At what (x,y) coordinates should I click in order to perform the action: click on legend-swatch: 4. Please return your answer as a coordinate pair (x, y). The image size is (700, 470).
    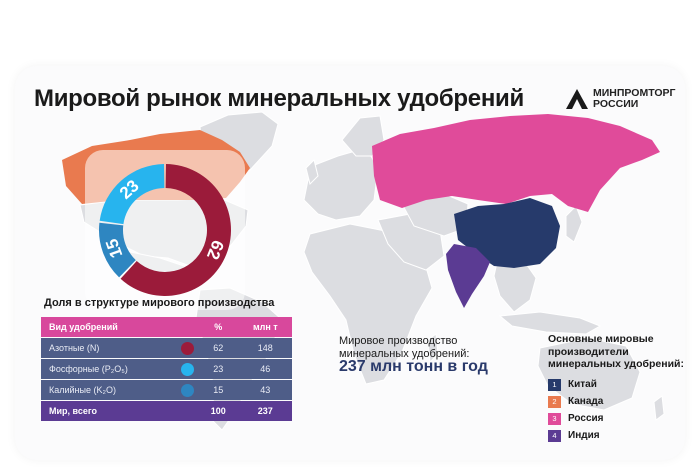
    Looking at the image, I should click on (554, 435).